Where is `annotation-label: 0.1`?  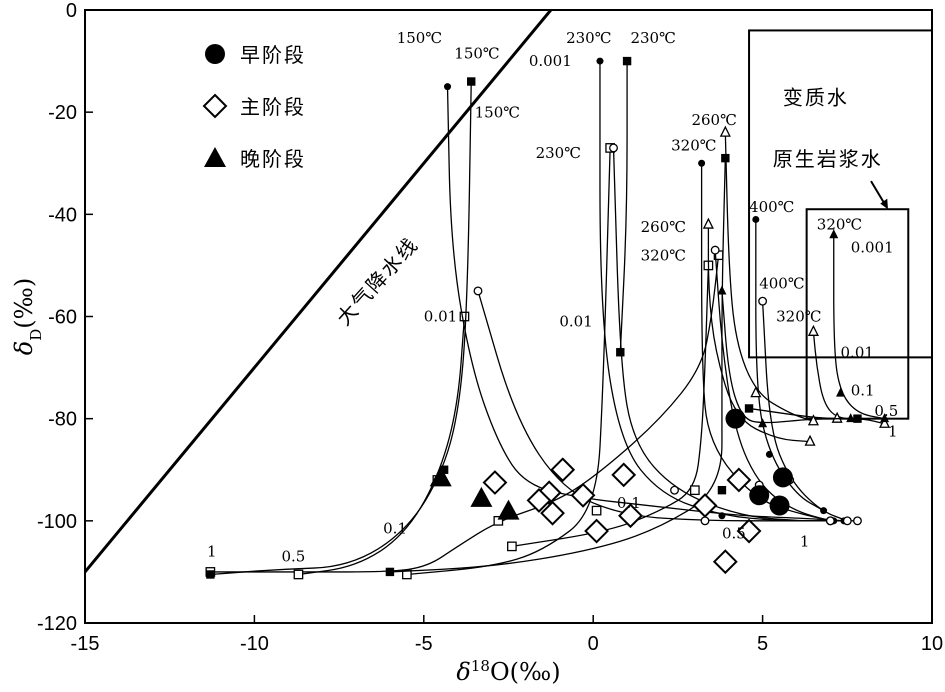 annotation-label: 0.1 is located at coordinates (863, 391).